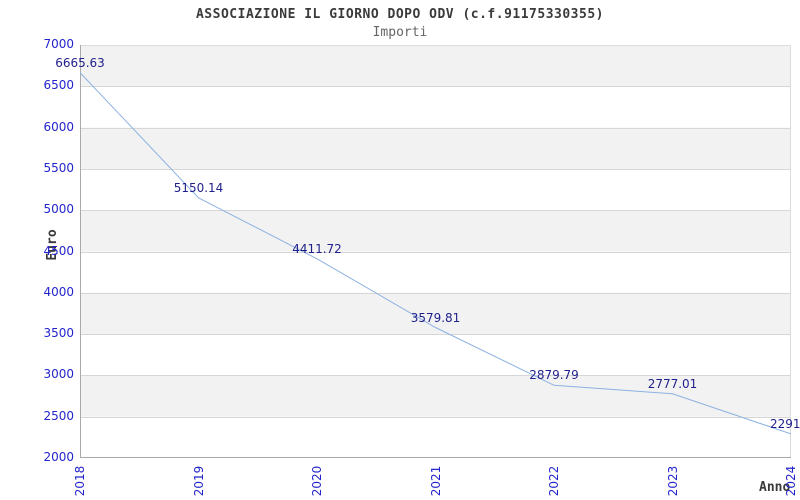 The image size is (800, 500). Describe the element at coordinates (775, 487) in the screenshot. I see `x-axis-title: Anno` at that location.